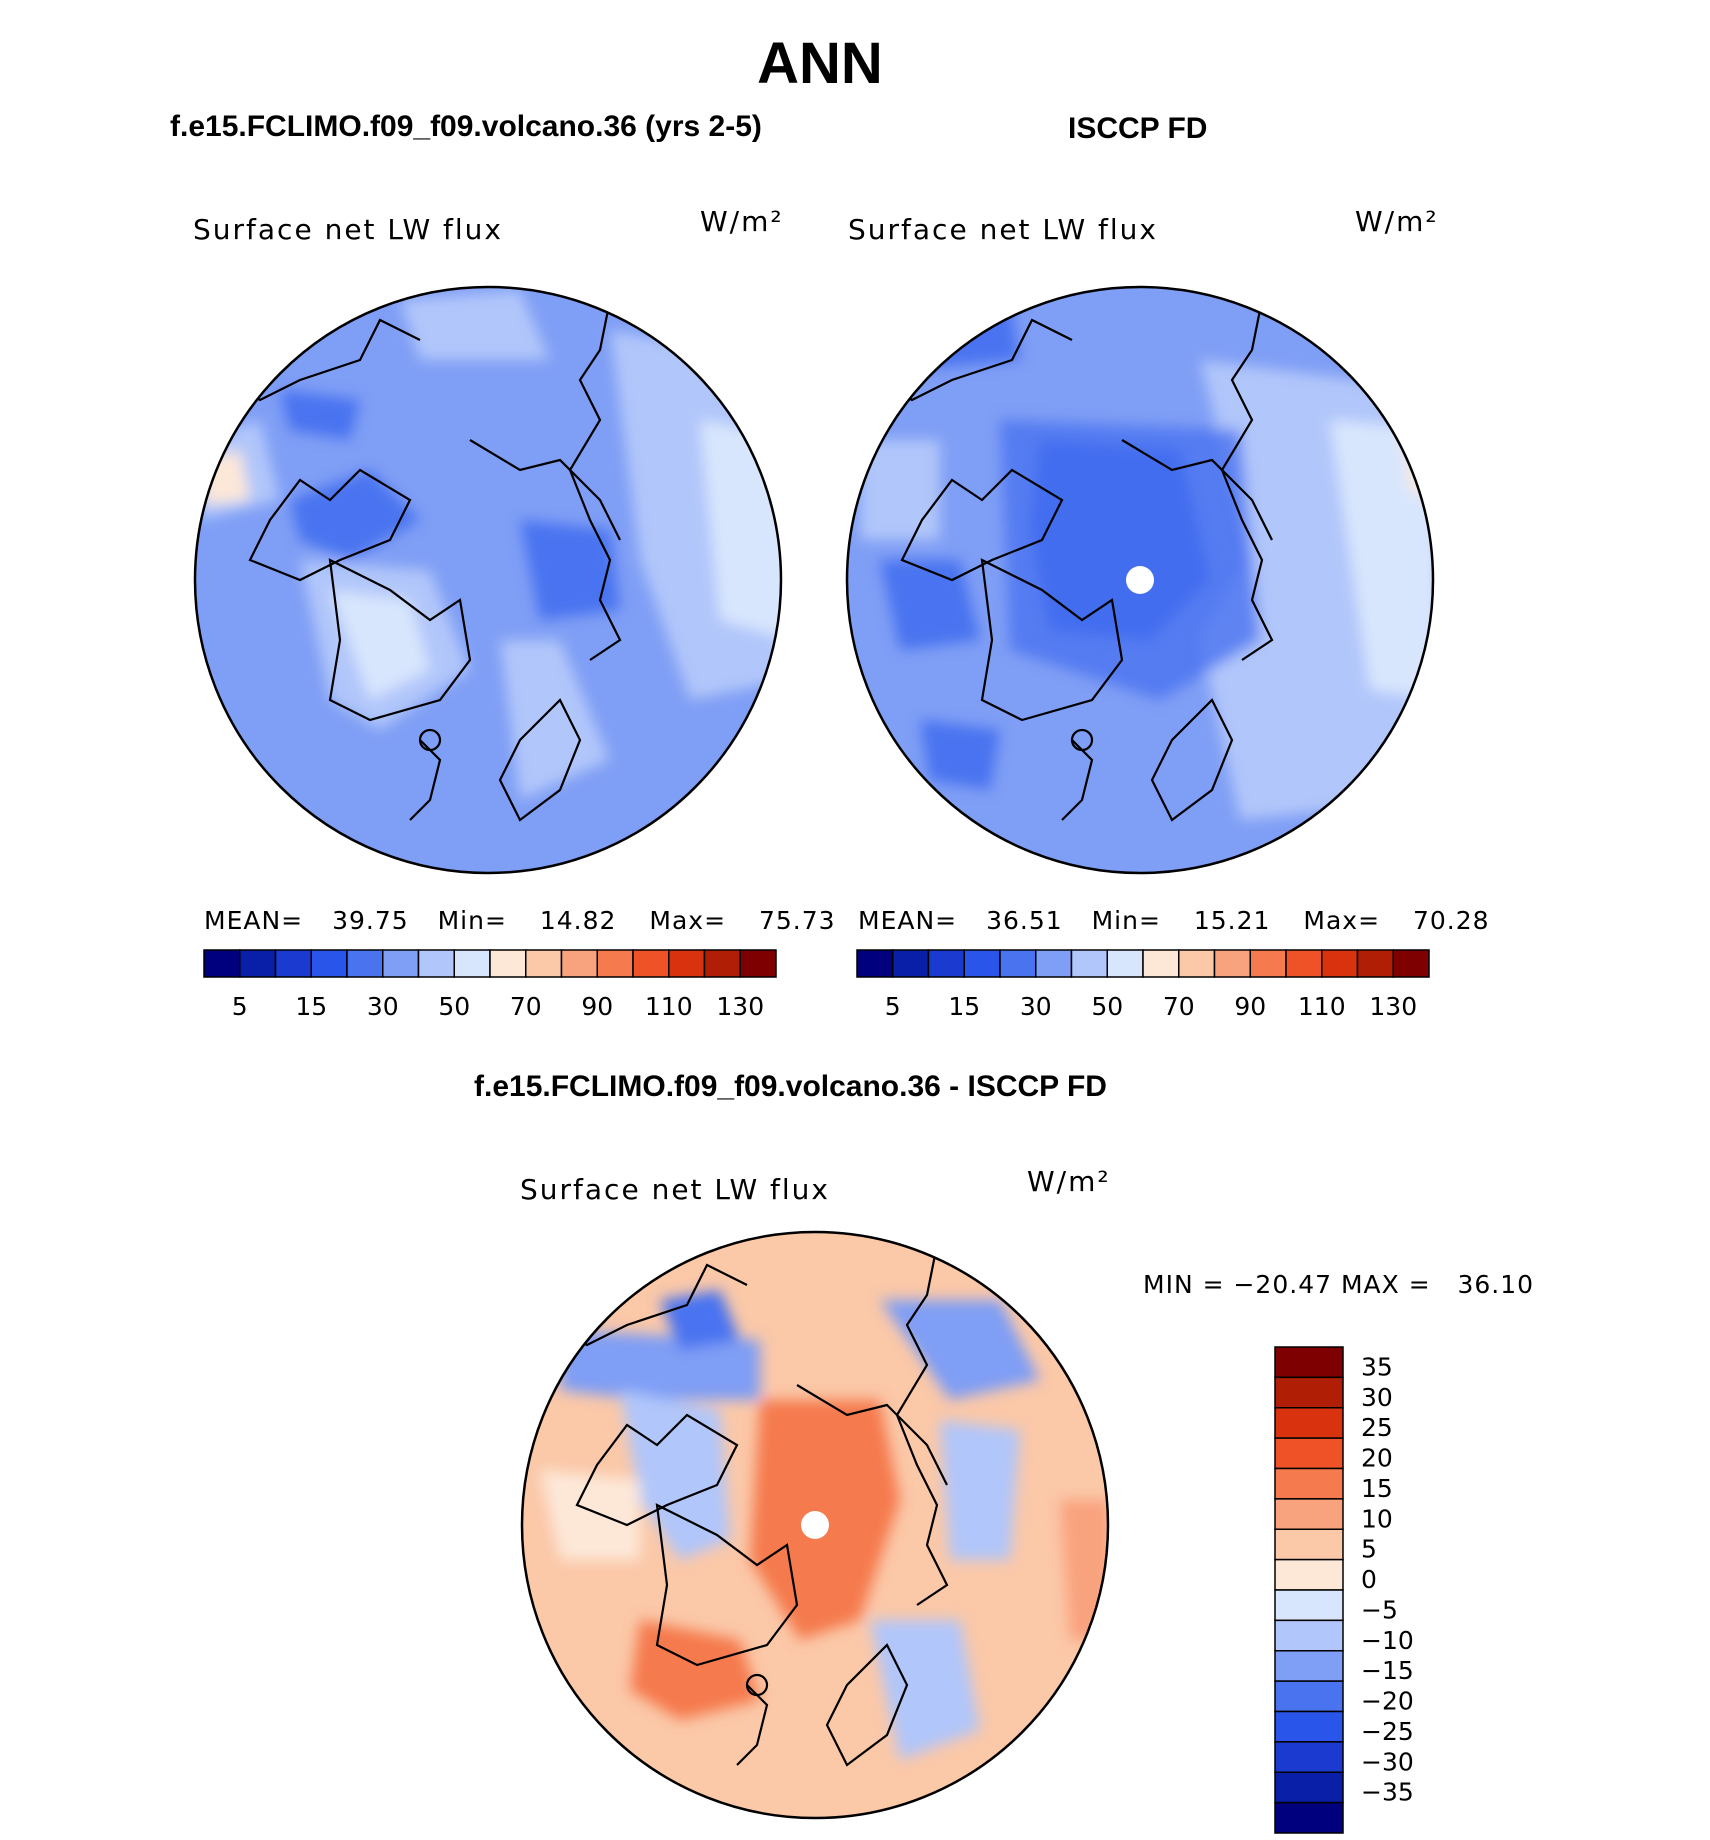 Image resolution: width=1710 pixels, height=1840 pixels. I want to click on colorbar3-tick-label: 15, so click(1377, 1488).